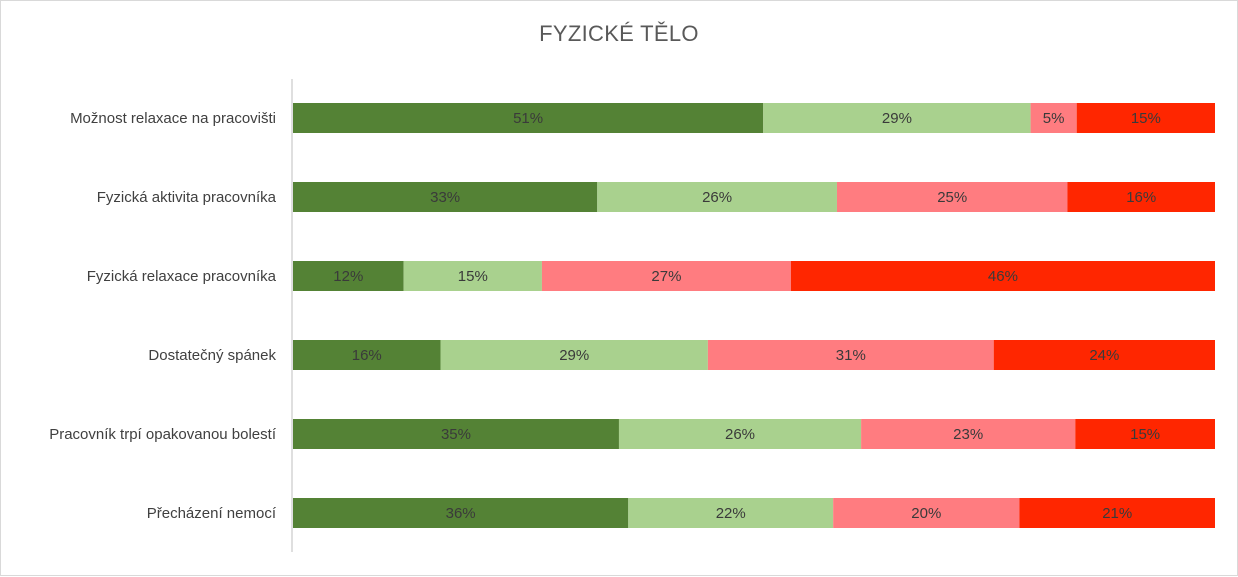 The height and width of the screenshot is (577, 1238). What do you see at coordinates (182, 276) in the screenshot?
I see `category-label: Fyzická relaxace pracovníka` at bounding box center [182, 276].